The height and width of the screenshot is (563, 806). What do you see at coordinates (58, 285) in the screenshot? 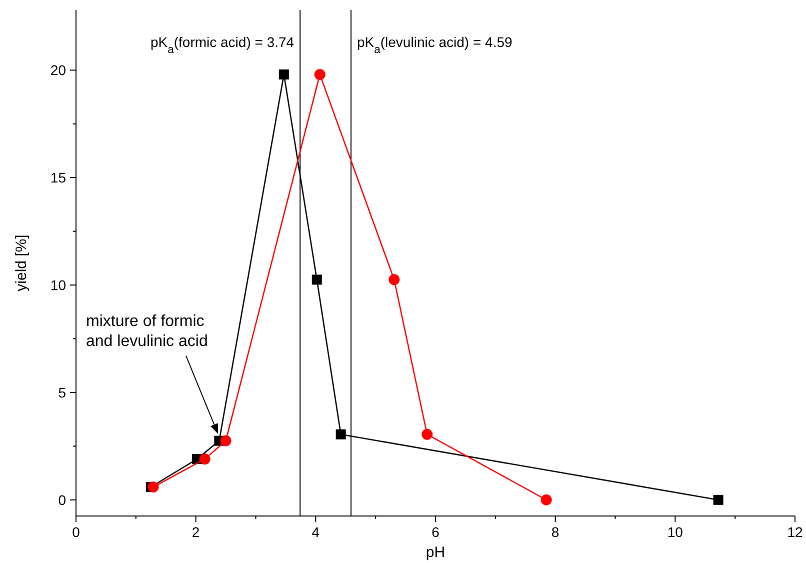
I see `y-tick-label: 10` at bounding box center [58, 285].